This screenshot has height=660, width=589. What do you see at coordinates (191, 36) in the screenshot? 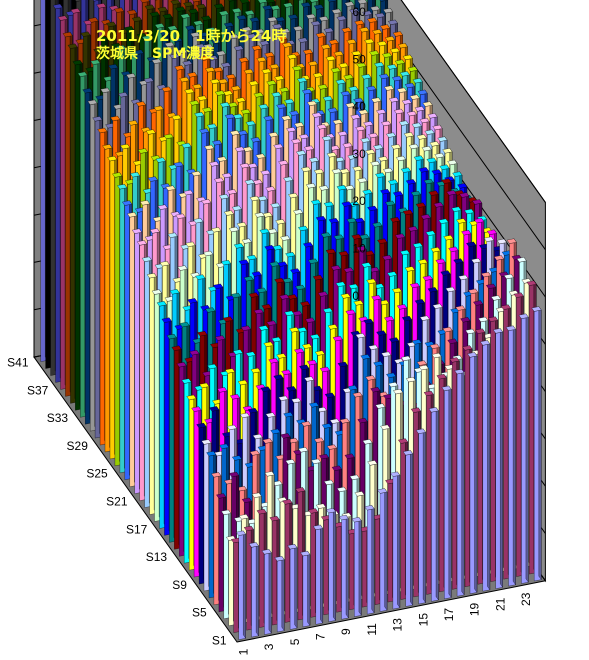
I see `chart-title: 2011/3/20 1時から24時` at bounding box center [191, 36].